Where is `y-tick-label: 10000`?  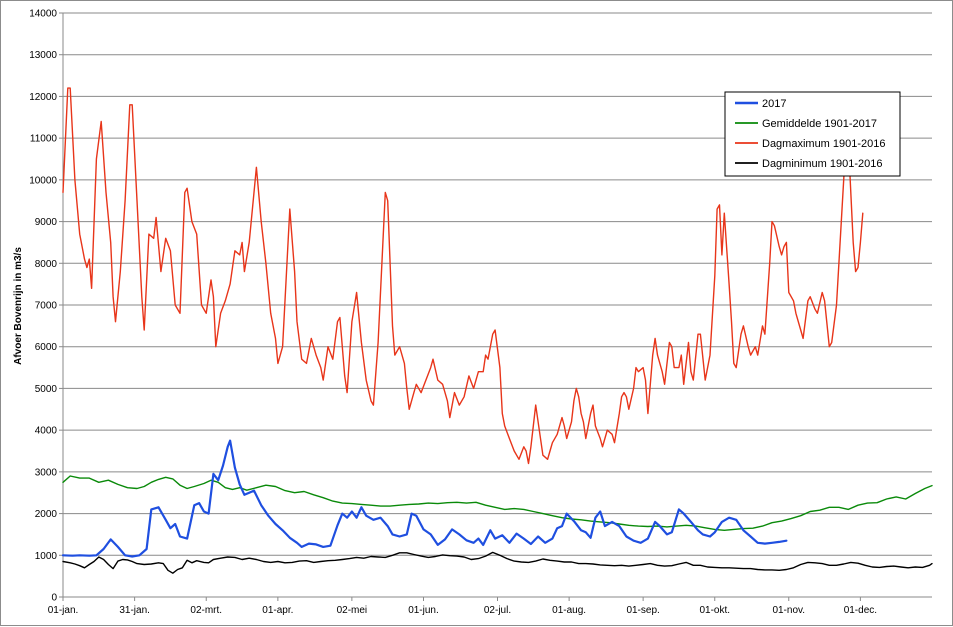
y-tick-label: 10000 is located at coordinates (43, 180).